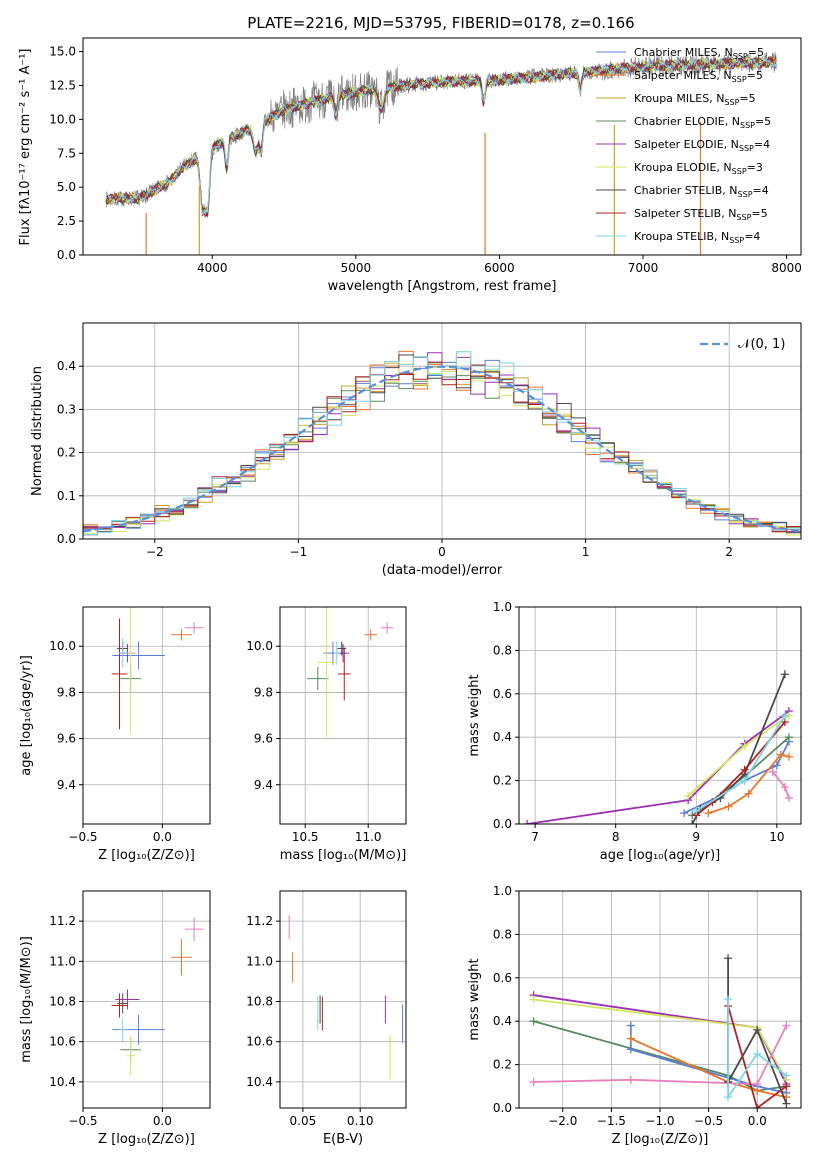 This screenshot has height=1170, width=819. Describe the element at coordinates (305, 837) in the screenshot. I see `x-tick-label: 10.5` at that location.